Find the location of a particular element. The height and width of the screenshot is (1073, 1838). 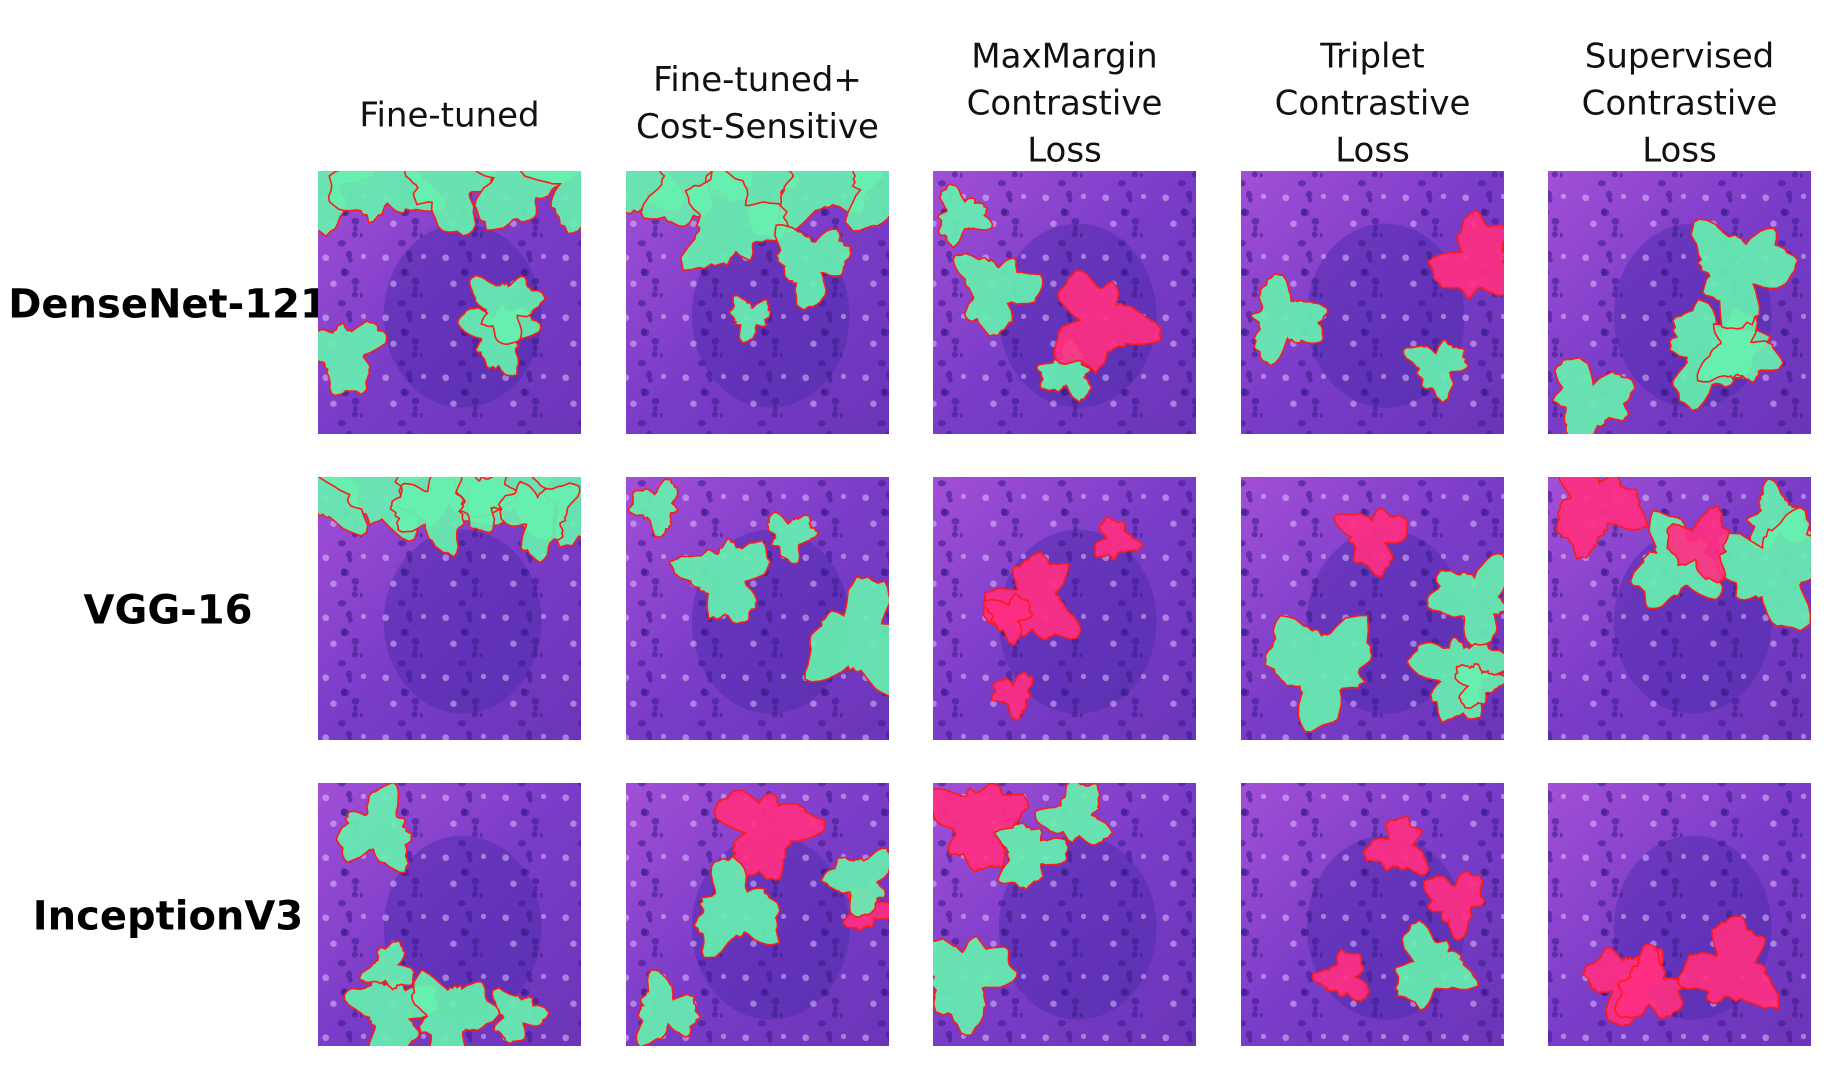

row-label: DenseNet-121 is located at coordinates (168, 305).